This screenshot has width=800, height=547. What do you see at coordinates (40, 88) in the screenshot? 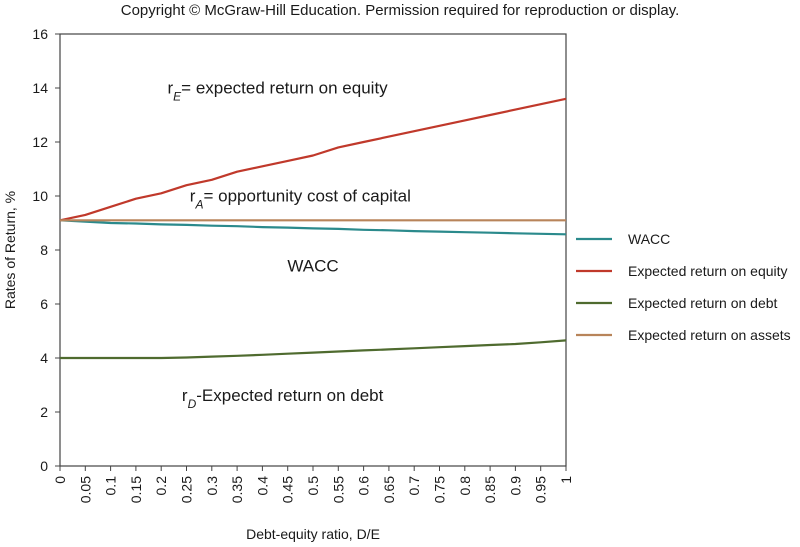
I see `y-tick-label: 14` at bounding box center [40, 88].